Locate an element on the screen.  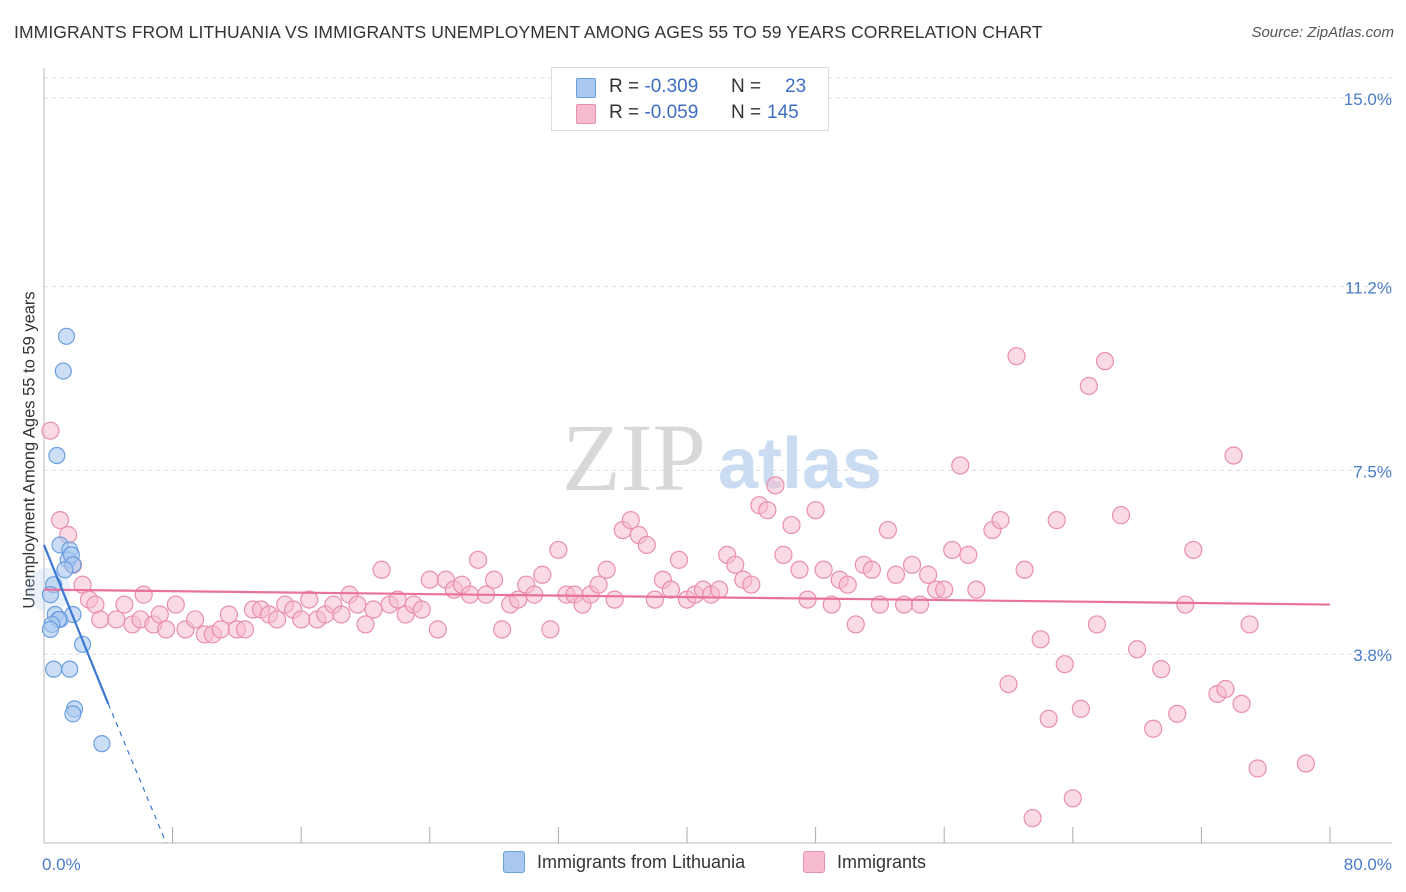
lithuania-swatch is located at coordinates (586, 88).